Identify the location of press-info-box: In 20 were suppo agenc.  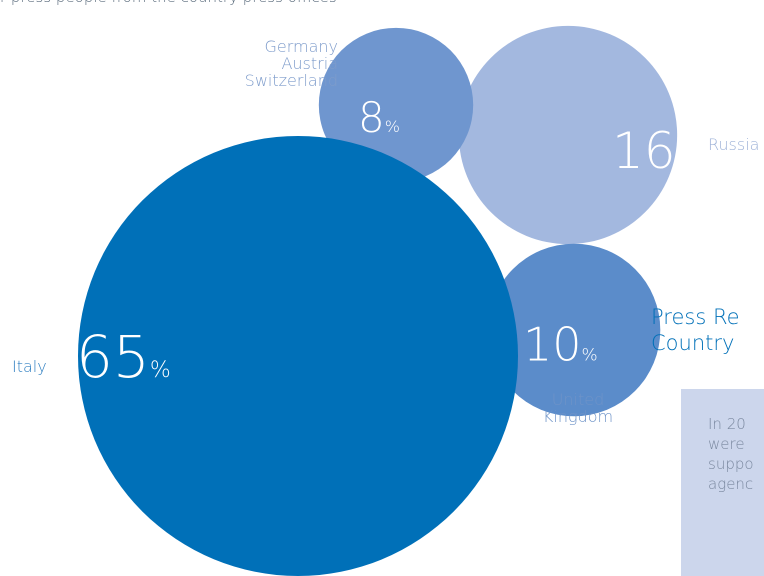
(722, 482).